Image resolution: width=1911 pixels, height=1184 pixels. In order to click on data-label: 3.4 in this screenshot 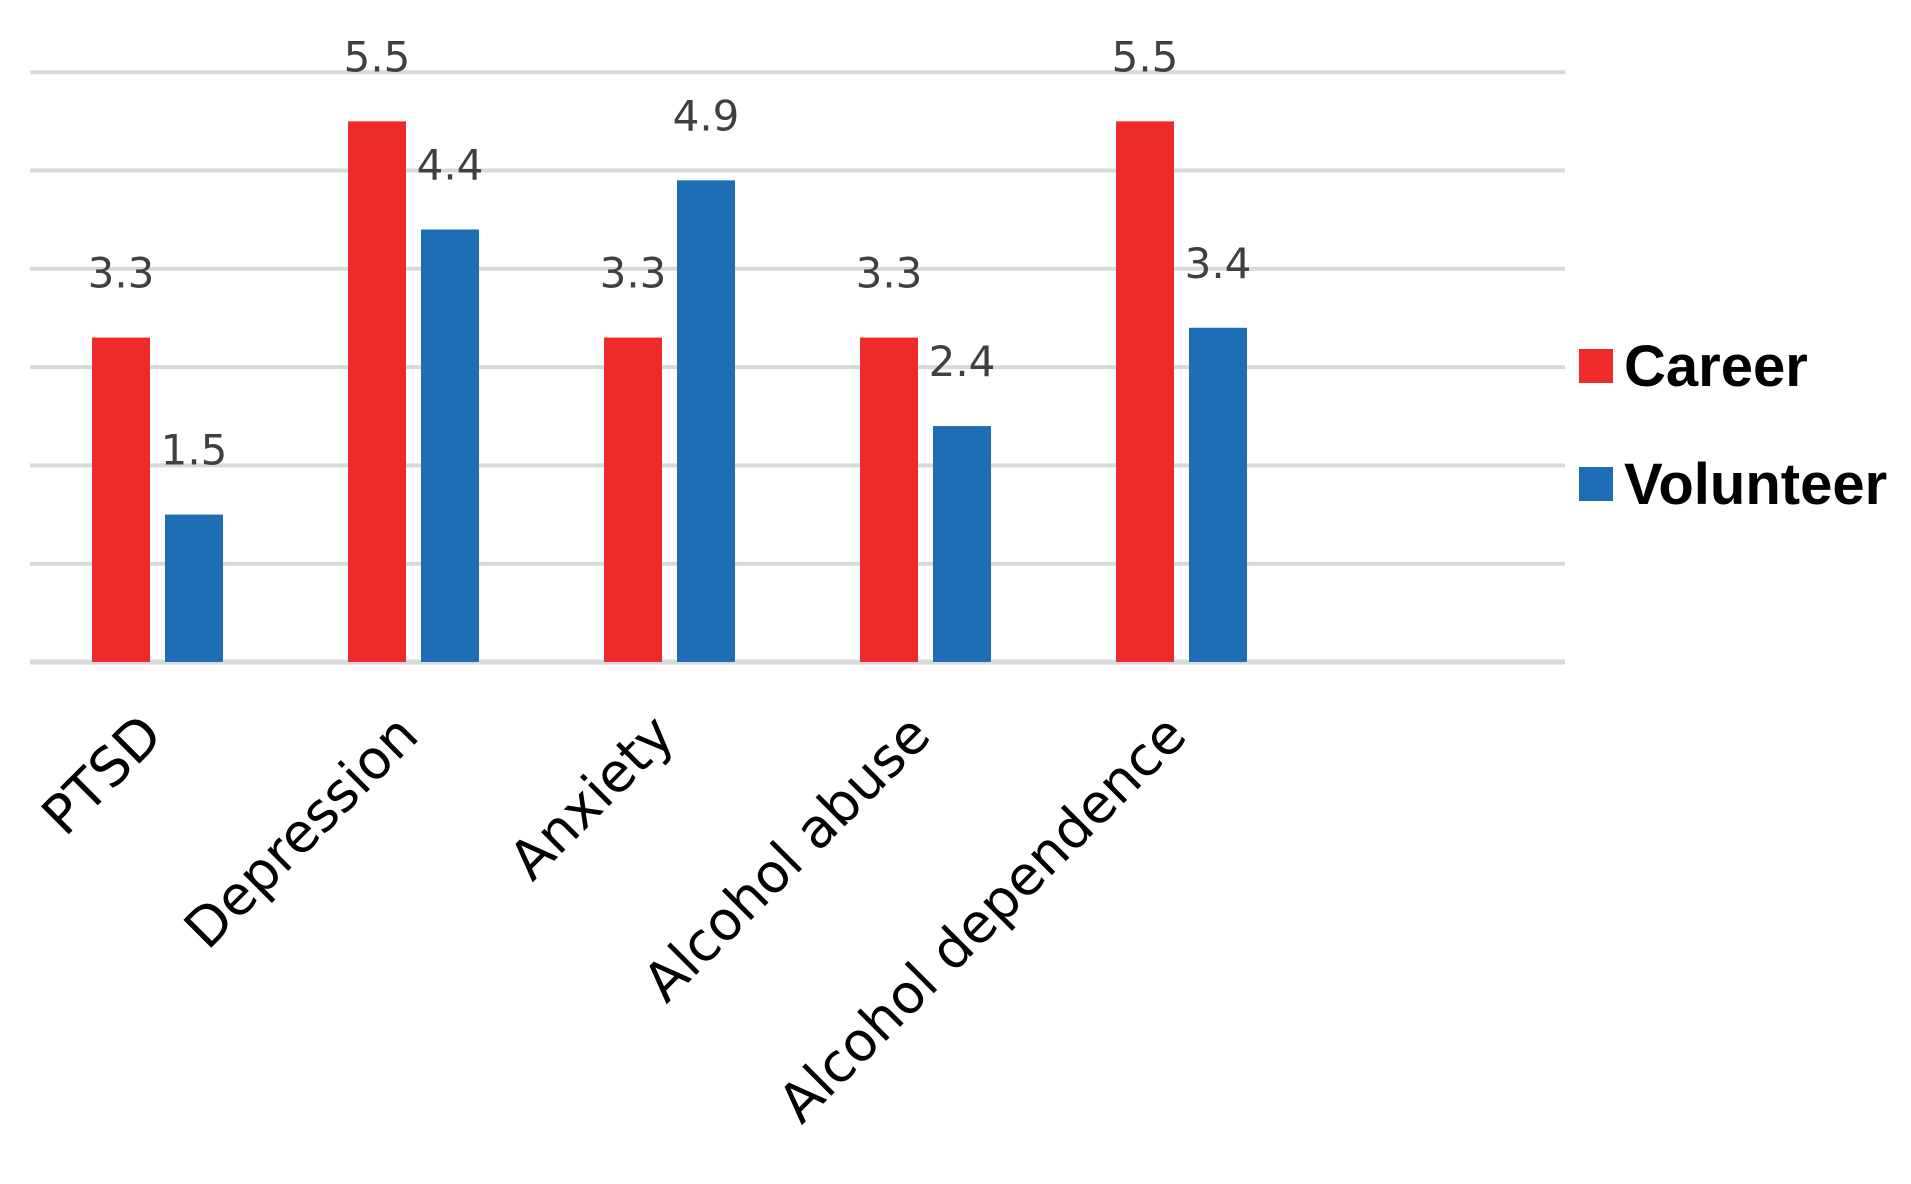, I will do `click(1218, 263)`.